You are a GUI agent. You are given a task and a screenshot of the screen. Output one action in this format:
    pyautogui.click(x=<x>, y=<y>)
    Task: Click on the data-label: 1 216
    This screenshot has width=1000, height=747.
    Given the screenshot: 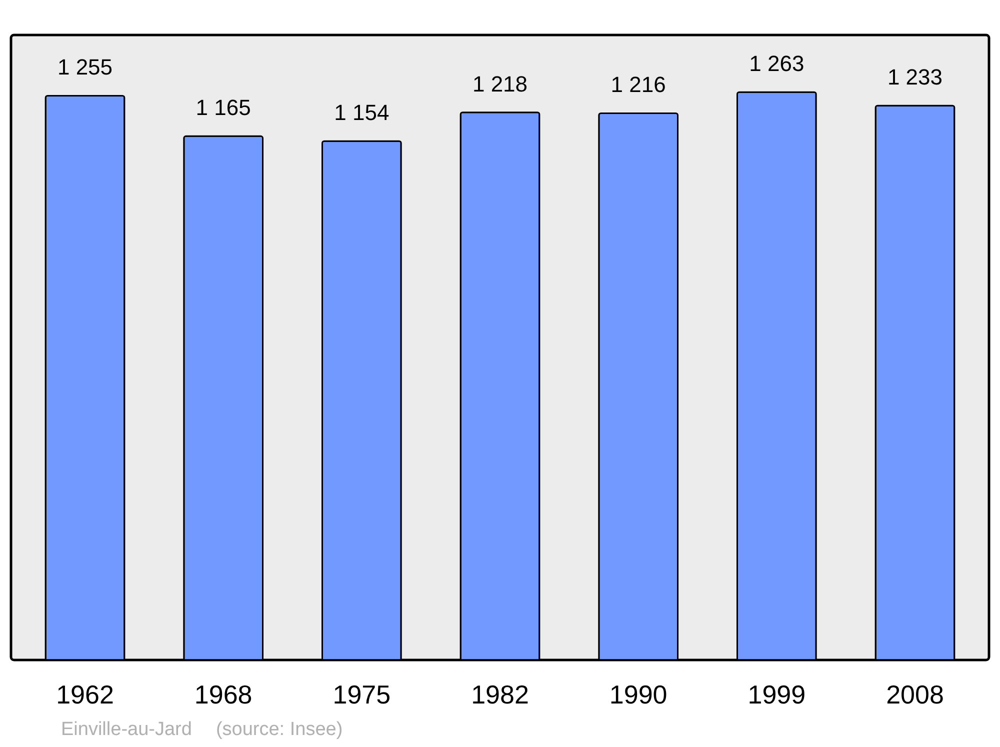 What is the action you would take?
    pyautogui.click(x=638, y=85)
    